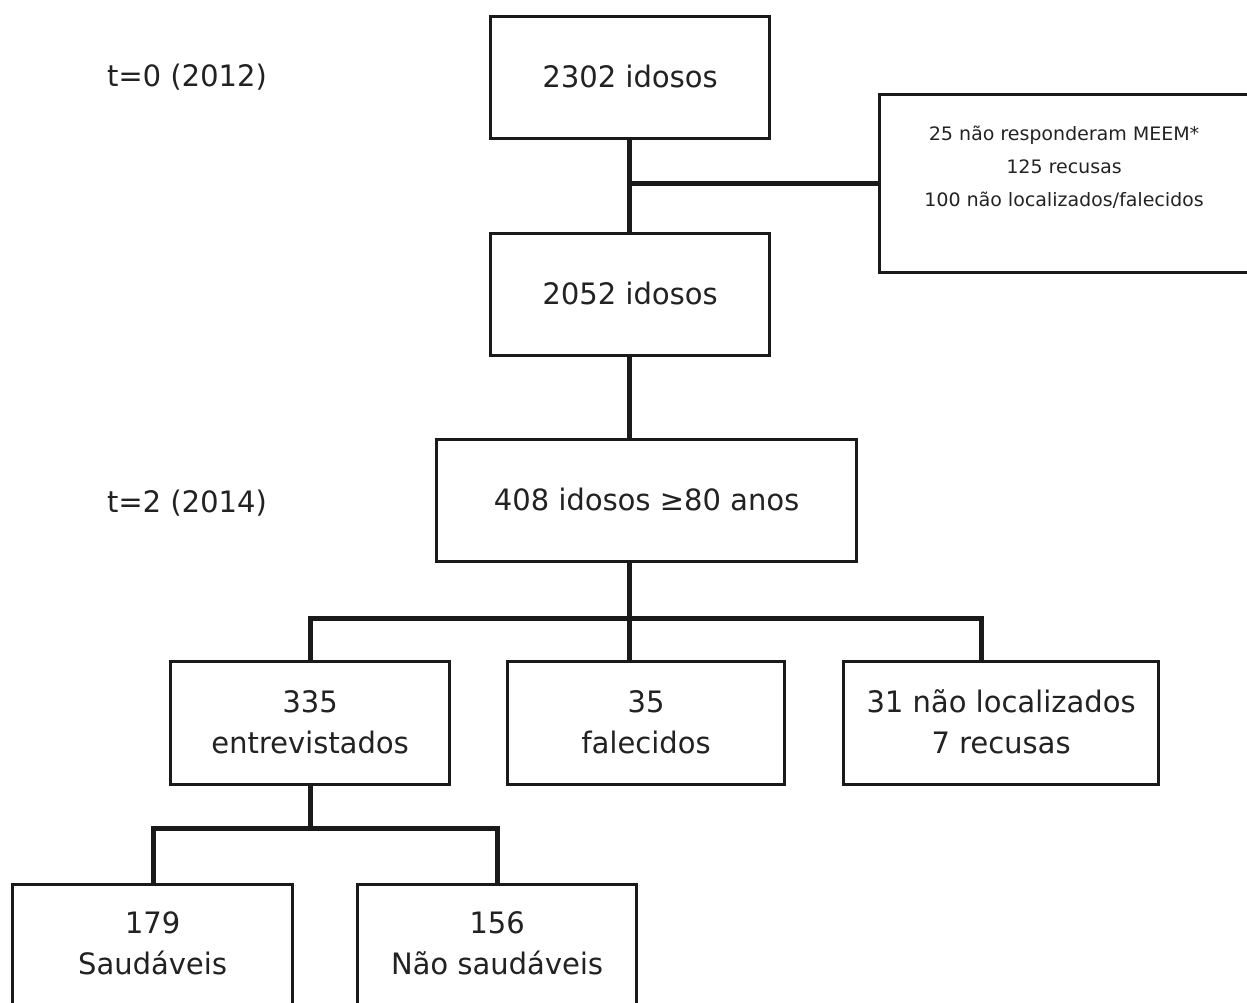 This screenshot has height=1003, width=1247. I want to click on not-found-text: 31 não localizados, so click(1001, 702).